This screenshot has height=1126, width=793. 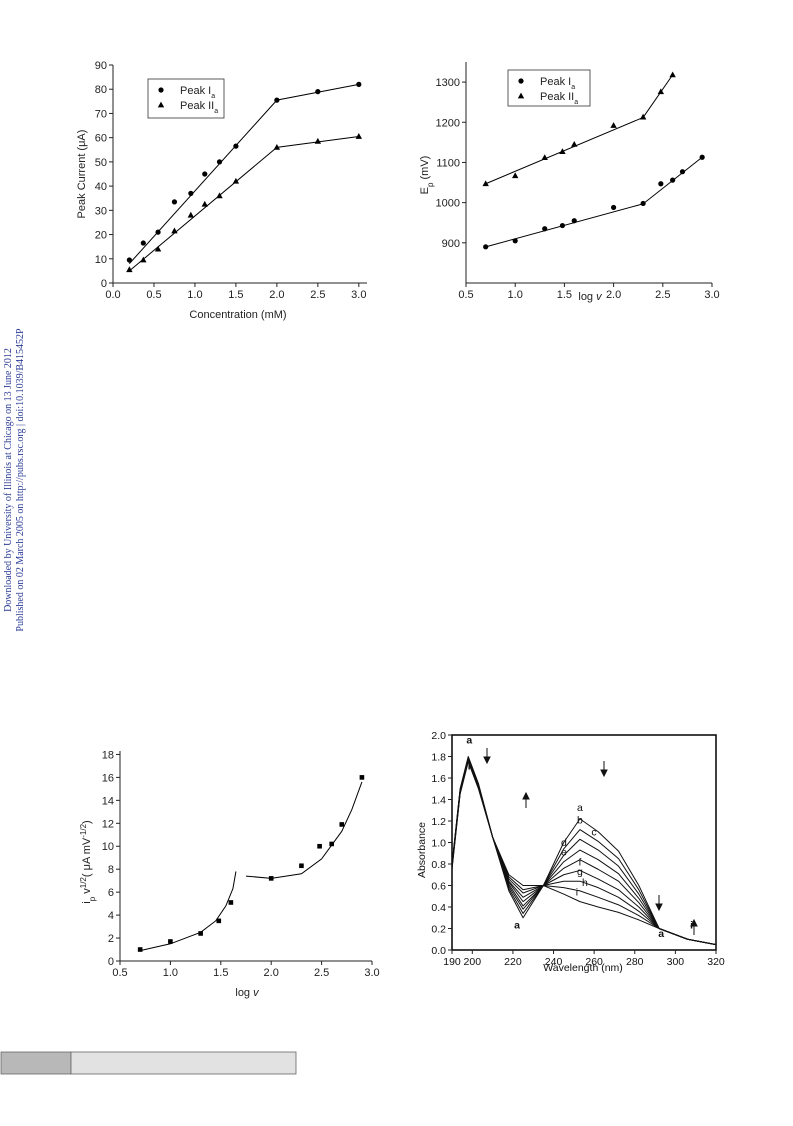 What do you see at coordinates (87, 822) in the screenshot?
I see `label-part: )` at bounding box center [87, 822].